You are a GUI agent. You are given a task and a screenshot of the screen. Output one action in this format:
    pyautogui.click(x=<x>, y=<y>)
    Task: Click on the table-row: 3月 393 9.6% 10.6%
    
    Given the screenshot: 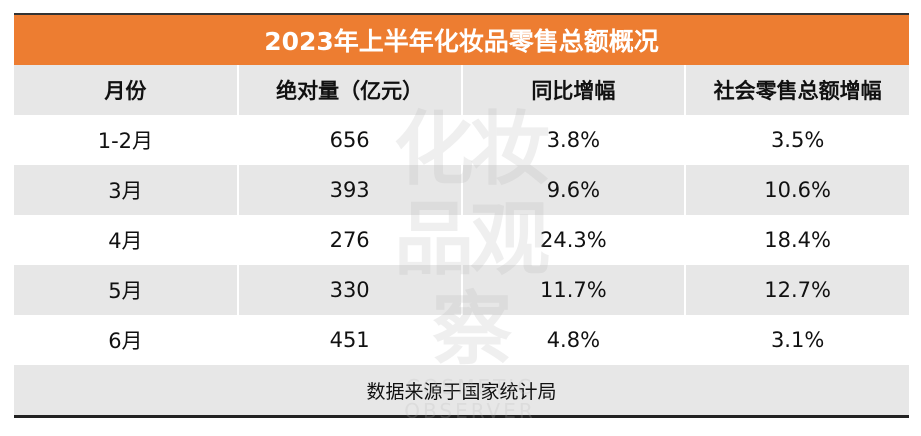 What is the action you would take?
    pyautogui.click(x=461, y=190)
    